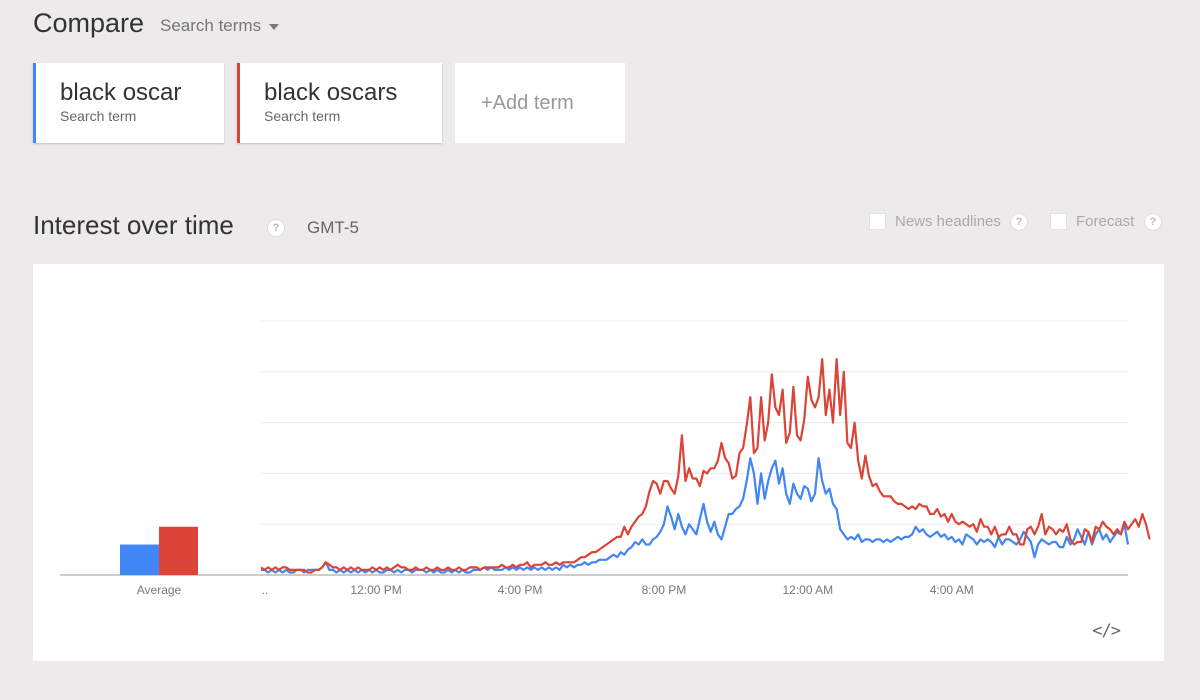  Describe the element at coordinates (948, 221) in the screenshot. I see `news-headlines-label: News headlines` at that location.